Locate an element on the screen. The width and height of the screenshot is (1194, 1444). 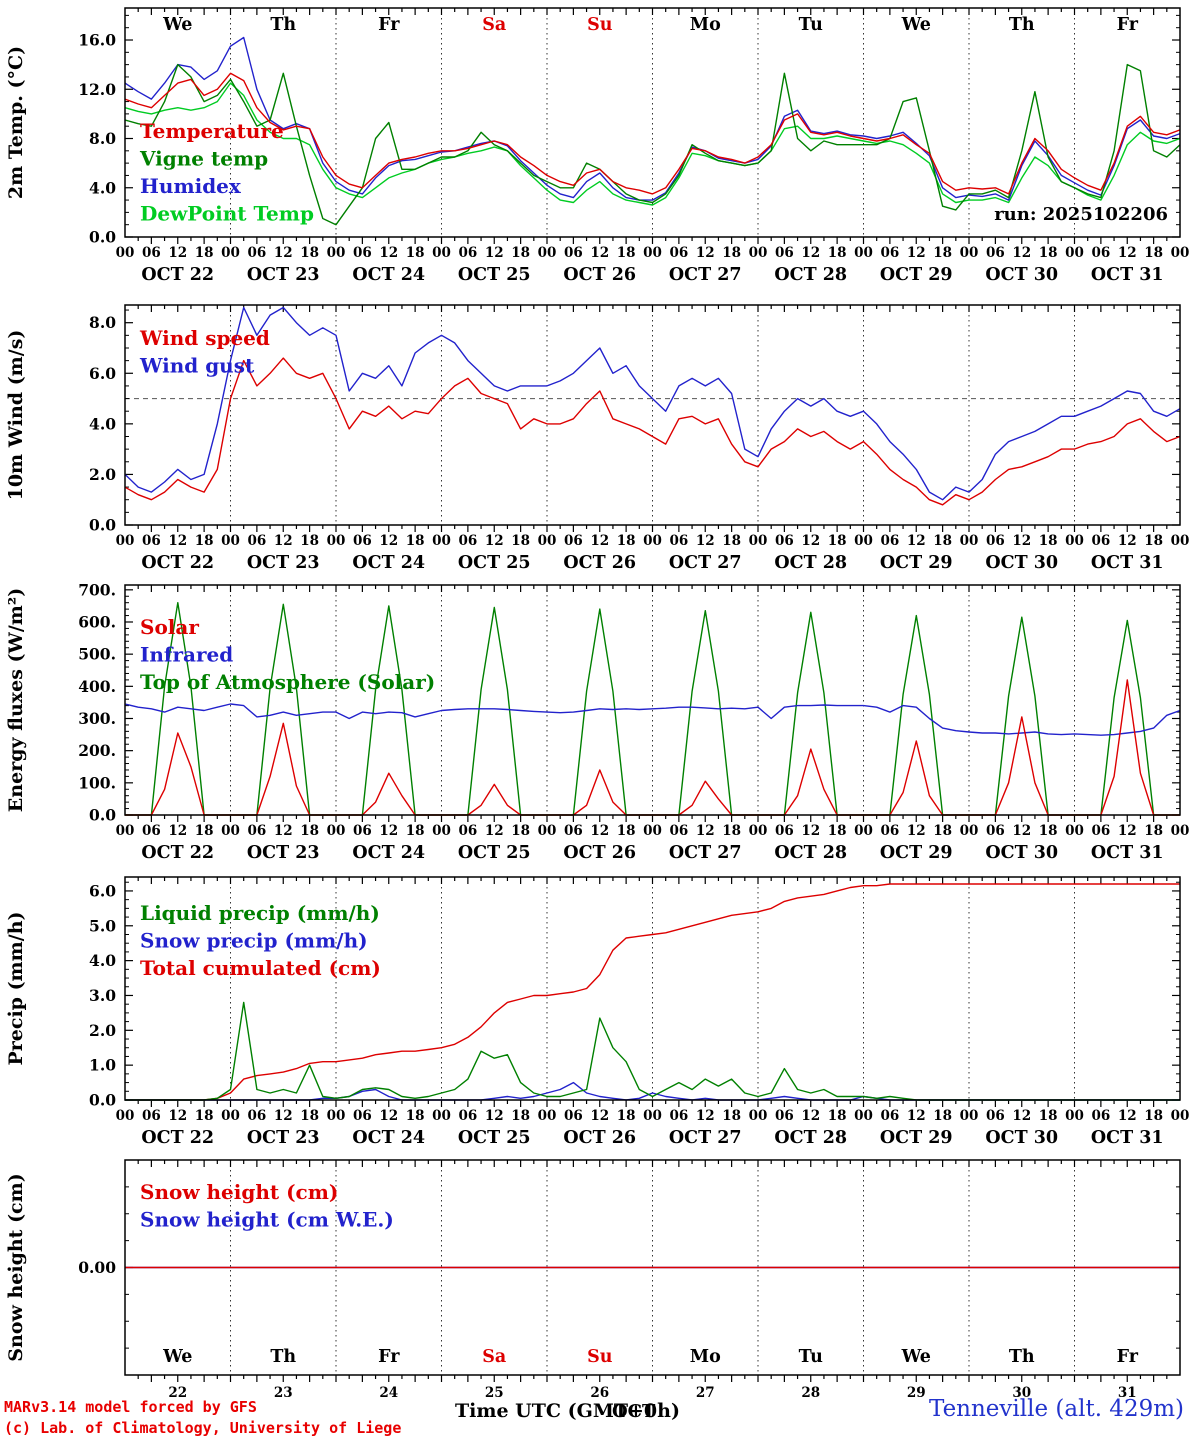
legend-solar: Solar is located at coordinates (169, 627).